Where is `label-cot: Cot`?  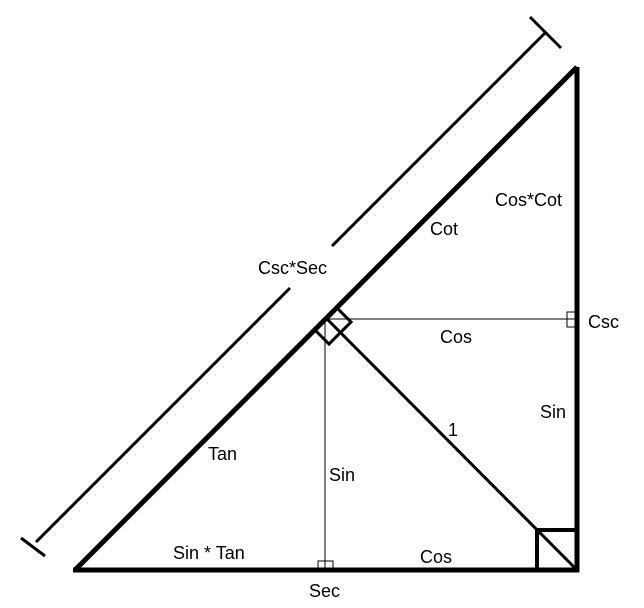 label-cot: Cot is located at coordinates (444, 229).